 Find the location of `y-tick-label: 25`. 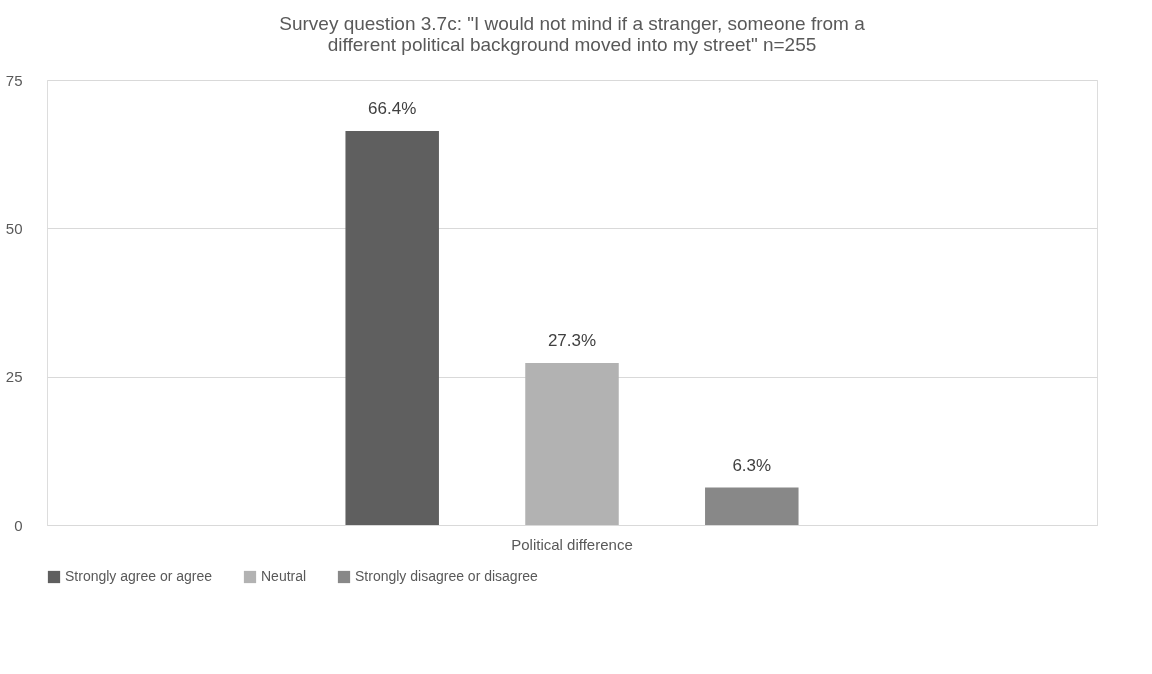

y-tick-label: 25 is located at coordinates (14, 377).